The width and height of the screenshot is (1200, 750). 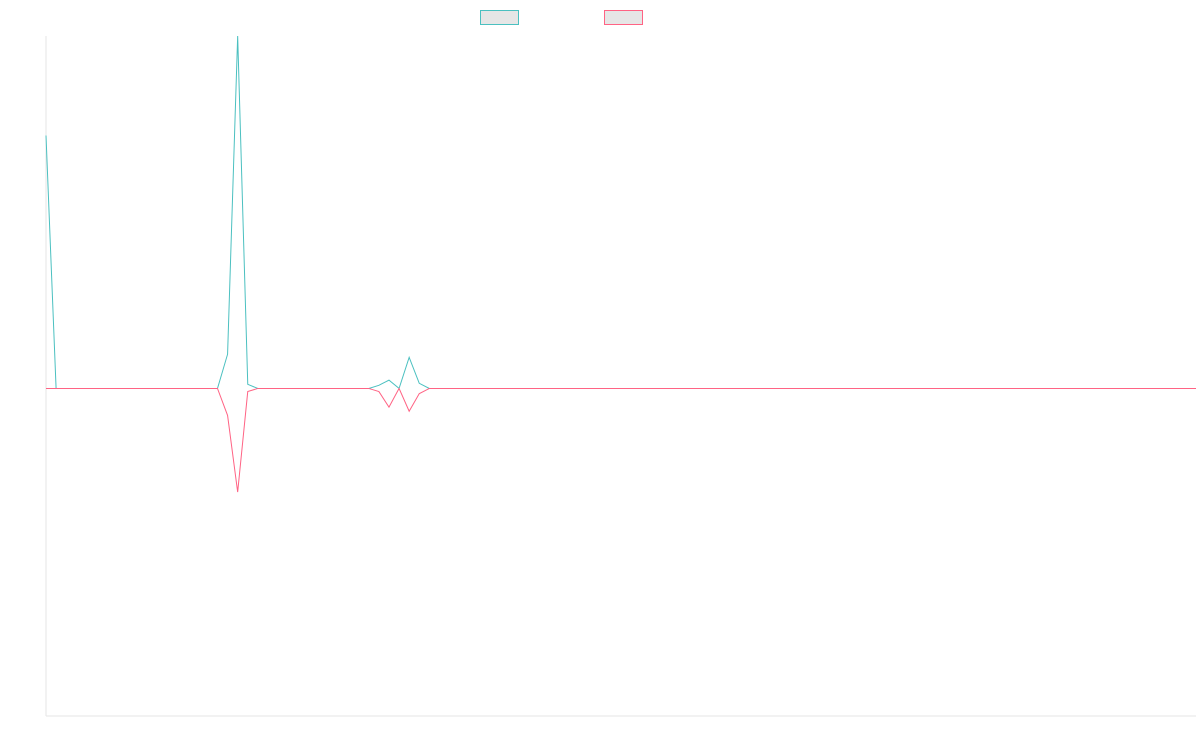 What do you see at coordinates (499, 18) in the screenshot?
I see `legend-swatch-series-a` at bounding box center [499, 18].